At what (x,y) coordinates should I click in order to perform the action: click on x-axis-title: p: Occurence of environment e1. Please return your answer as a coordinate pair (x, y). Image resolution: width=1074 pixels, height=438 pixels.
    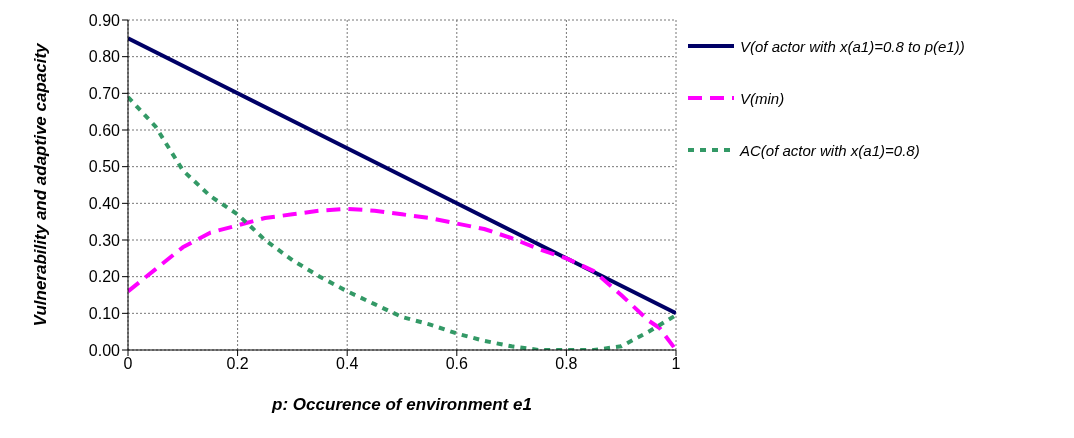
    Looking at the image, I should click on (401, 404).